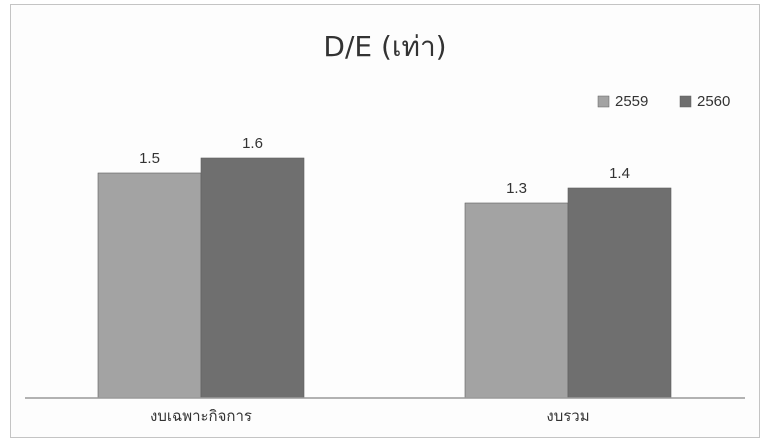 This screenshot has height=444, width=770. Describe the element at coordinates (516, 188) in the screenshot. I see `value-label-2559-2: 1.3` at that location.